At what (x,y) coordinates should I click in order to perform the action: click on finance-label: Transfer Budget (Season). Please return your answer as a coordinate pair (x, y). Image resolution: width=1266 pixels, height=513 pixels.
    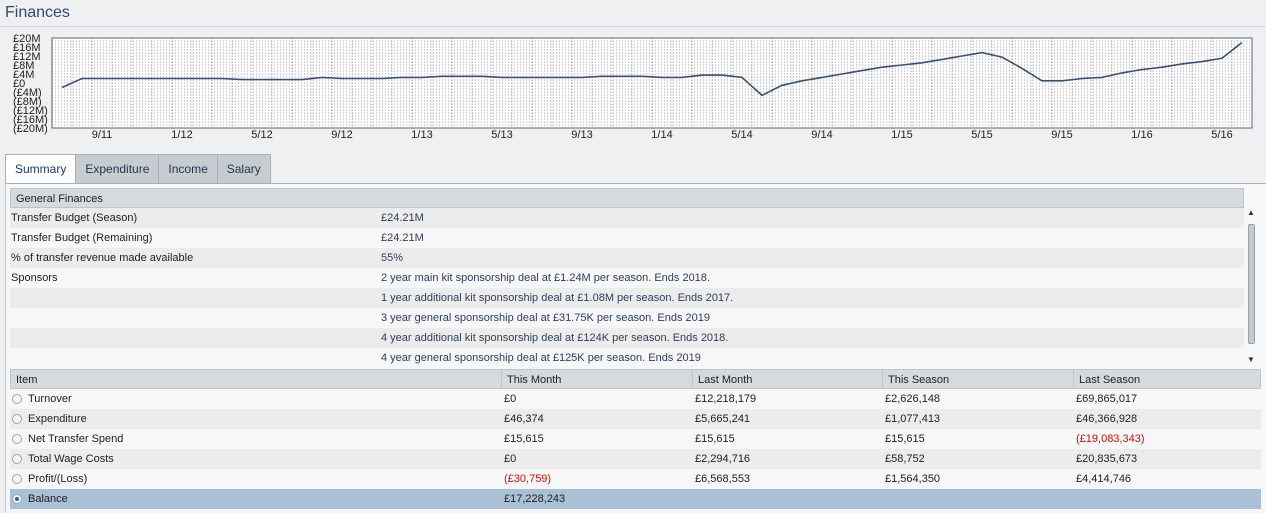
    Looking at the image, I should click on (74, 218).